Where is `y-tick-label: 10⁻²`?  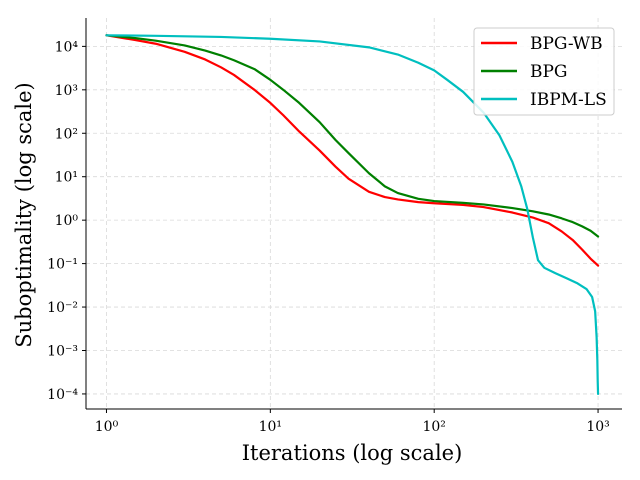
y-tick-label: 10⁻² is located at coordinates (62, 308).